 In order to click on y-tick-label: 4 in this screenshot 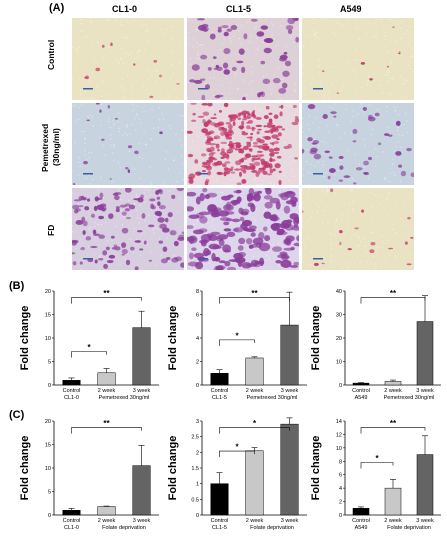, I will do `click(197, 339)`.